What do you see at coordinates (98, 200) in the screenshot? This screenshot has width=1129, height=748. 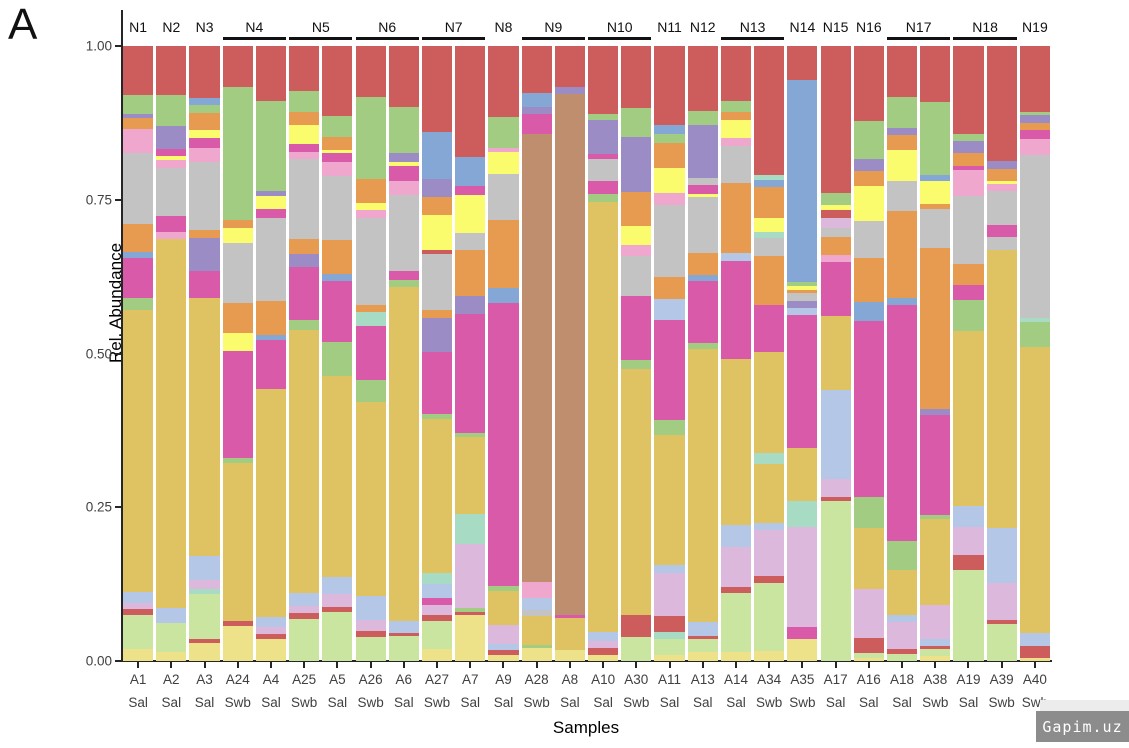 I see `y-tick-label: 0.75` at bounding box center [98, 200].